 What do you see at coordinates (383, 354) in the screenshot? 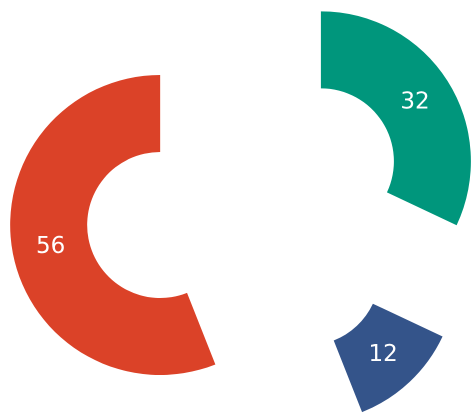
I see `data-label: 12` at bounding box center [383, 354].